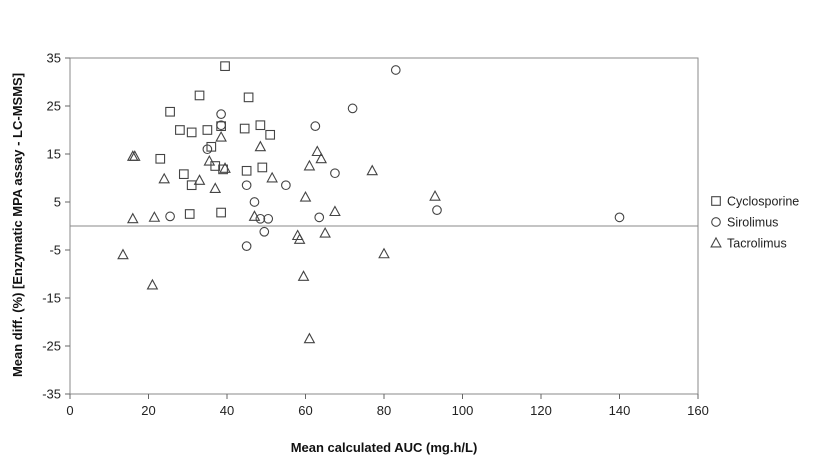 This screenshot has height=462, width=830. What do you see at coordinates (54, 58) in the screenshot?
I see `y-tick-label: 35` at bounding box center [54, 58].